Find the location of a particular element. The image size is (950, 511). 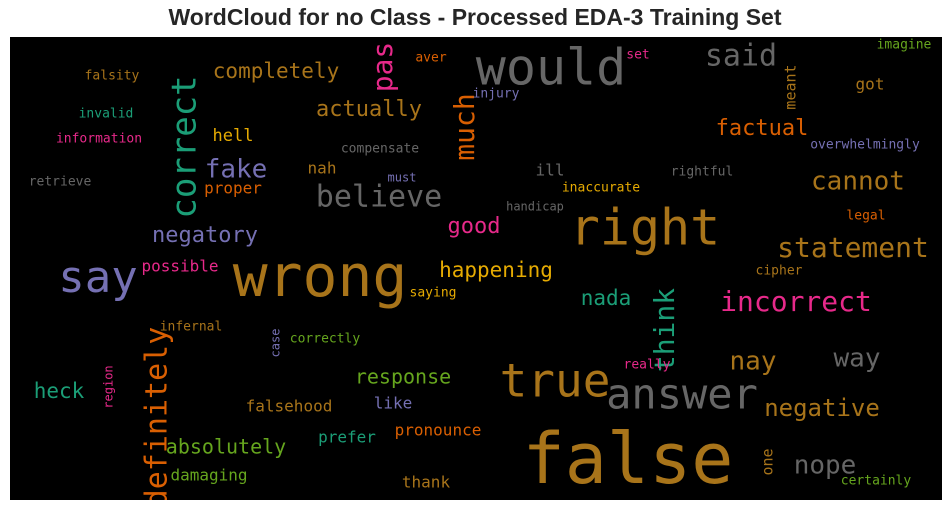

word-possible: possible is located at coordinates (179, 266).